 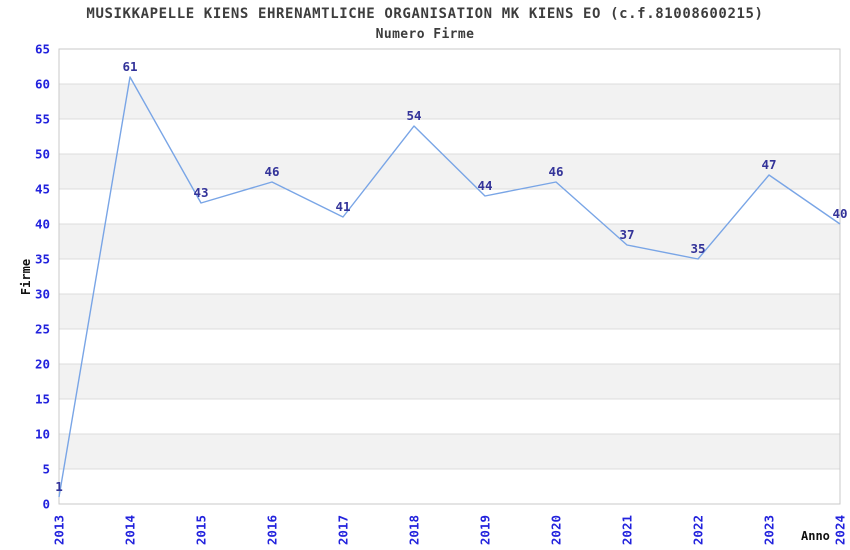 What do you see at coordinates (46, 504) in the screenshot?
I see `y-tick-label: 0` at bounding box center [46, 504].